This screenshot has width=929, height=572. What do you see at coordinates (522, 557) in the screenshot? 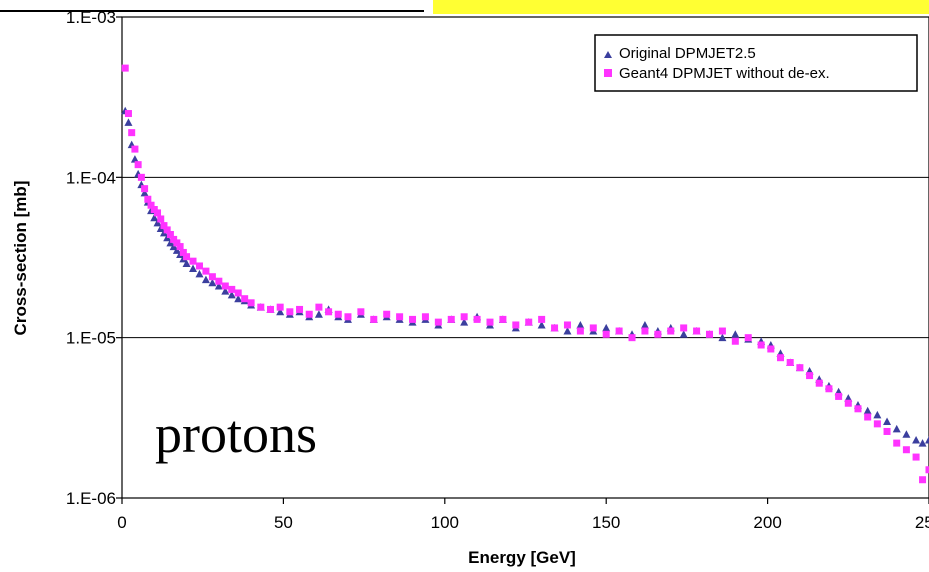
I see `x-axis-title: Energy [GeV]` at bounding box center [522, 557].